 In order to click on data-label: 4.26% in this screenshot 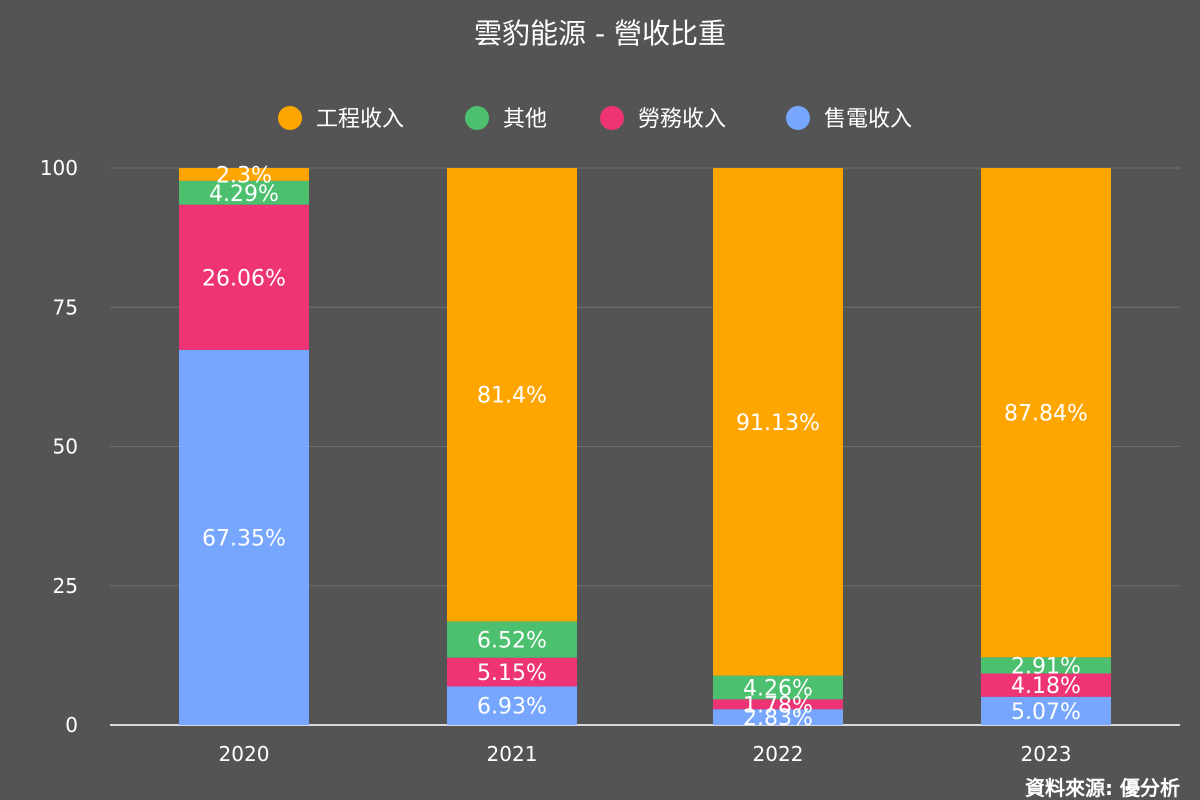, I will do `click(778, 688)`.